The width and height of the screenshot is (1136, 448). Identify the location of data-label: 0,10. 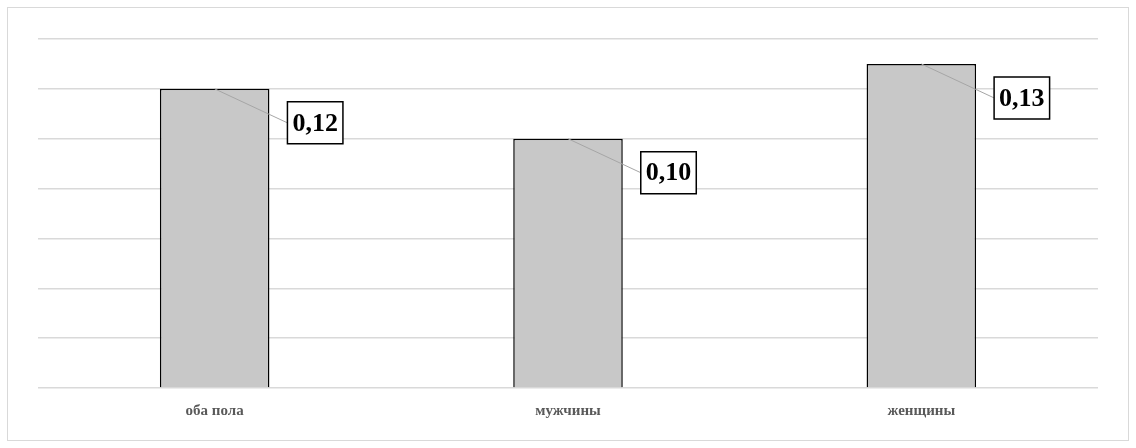
(668, 172).